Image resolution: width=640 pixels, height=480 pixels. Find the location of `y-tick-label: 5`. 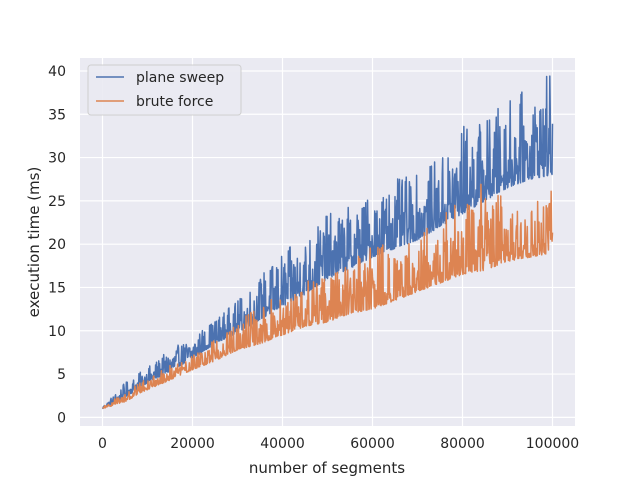

y-tick-label: 5 is located at coordinates (61, 375).